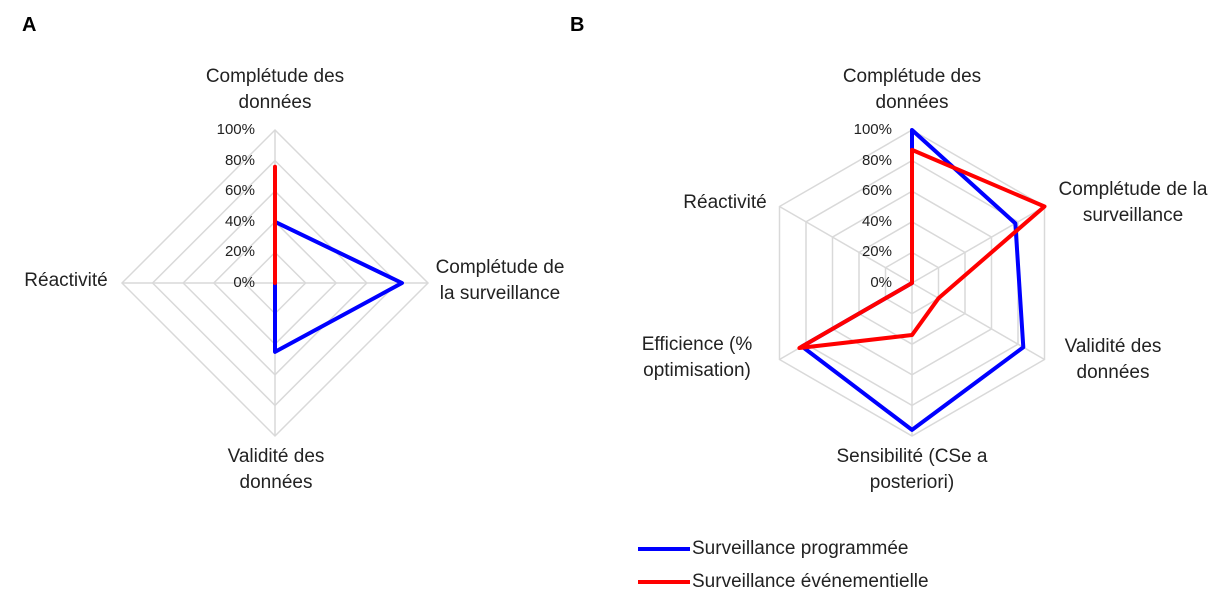  What do you see at coordinates (697, 357) in the screenshot?
I see `axis-label: Efficience (% optimisation)` at bounding box center [697, 357].